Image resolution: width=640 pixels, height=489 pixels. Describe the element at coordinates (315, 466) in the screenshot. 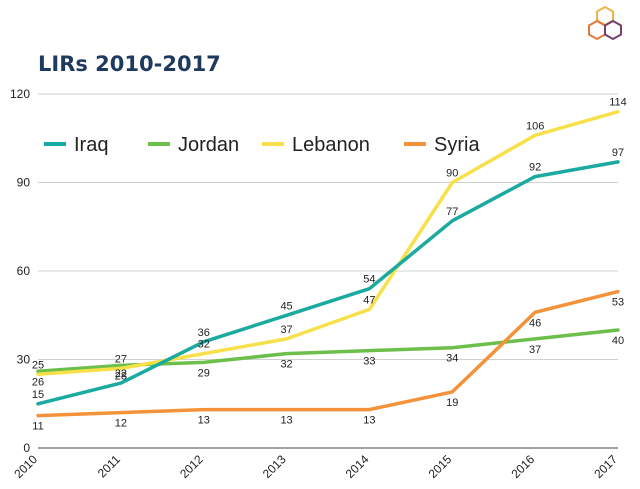

I see `x-axis-ticks: 2010 2011 2012 2013 2014 2015 2016 2017` at that location.